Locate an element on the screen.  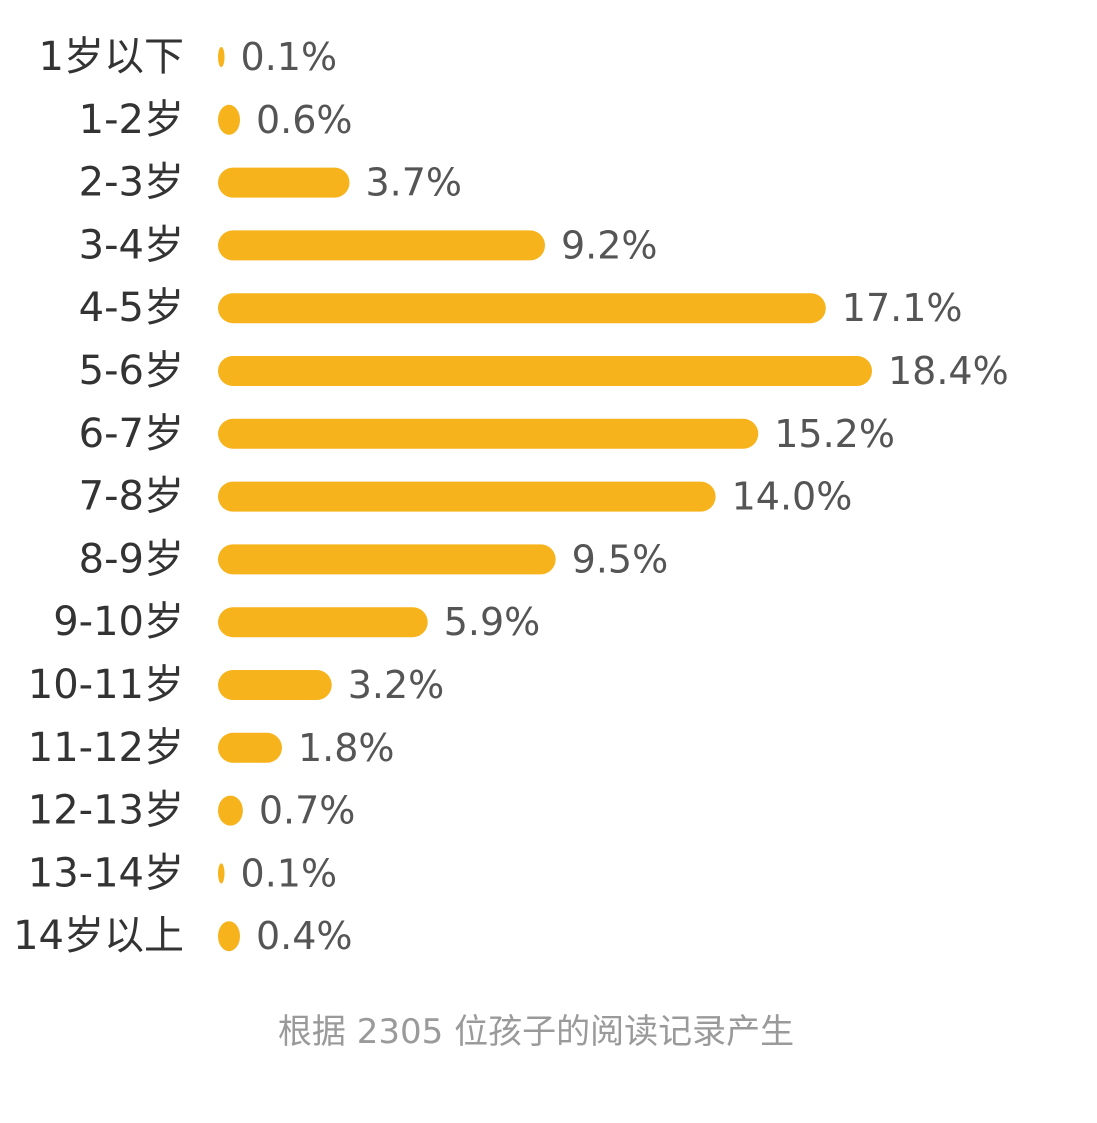
value-label: 14.0% is located at coordinates (792, 497).